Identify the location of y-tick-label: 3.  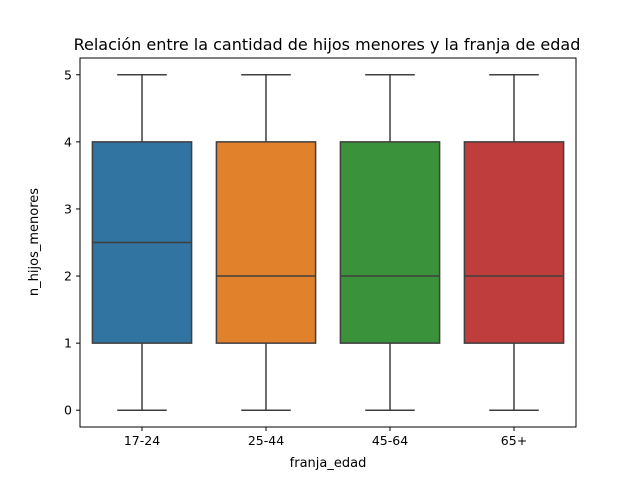
(68, 208).